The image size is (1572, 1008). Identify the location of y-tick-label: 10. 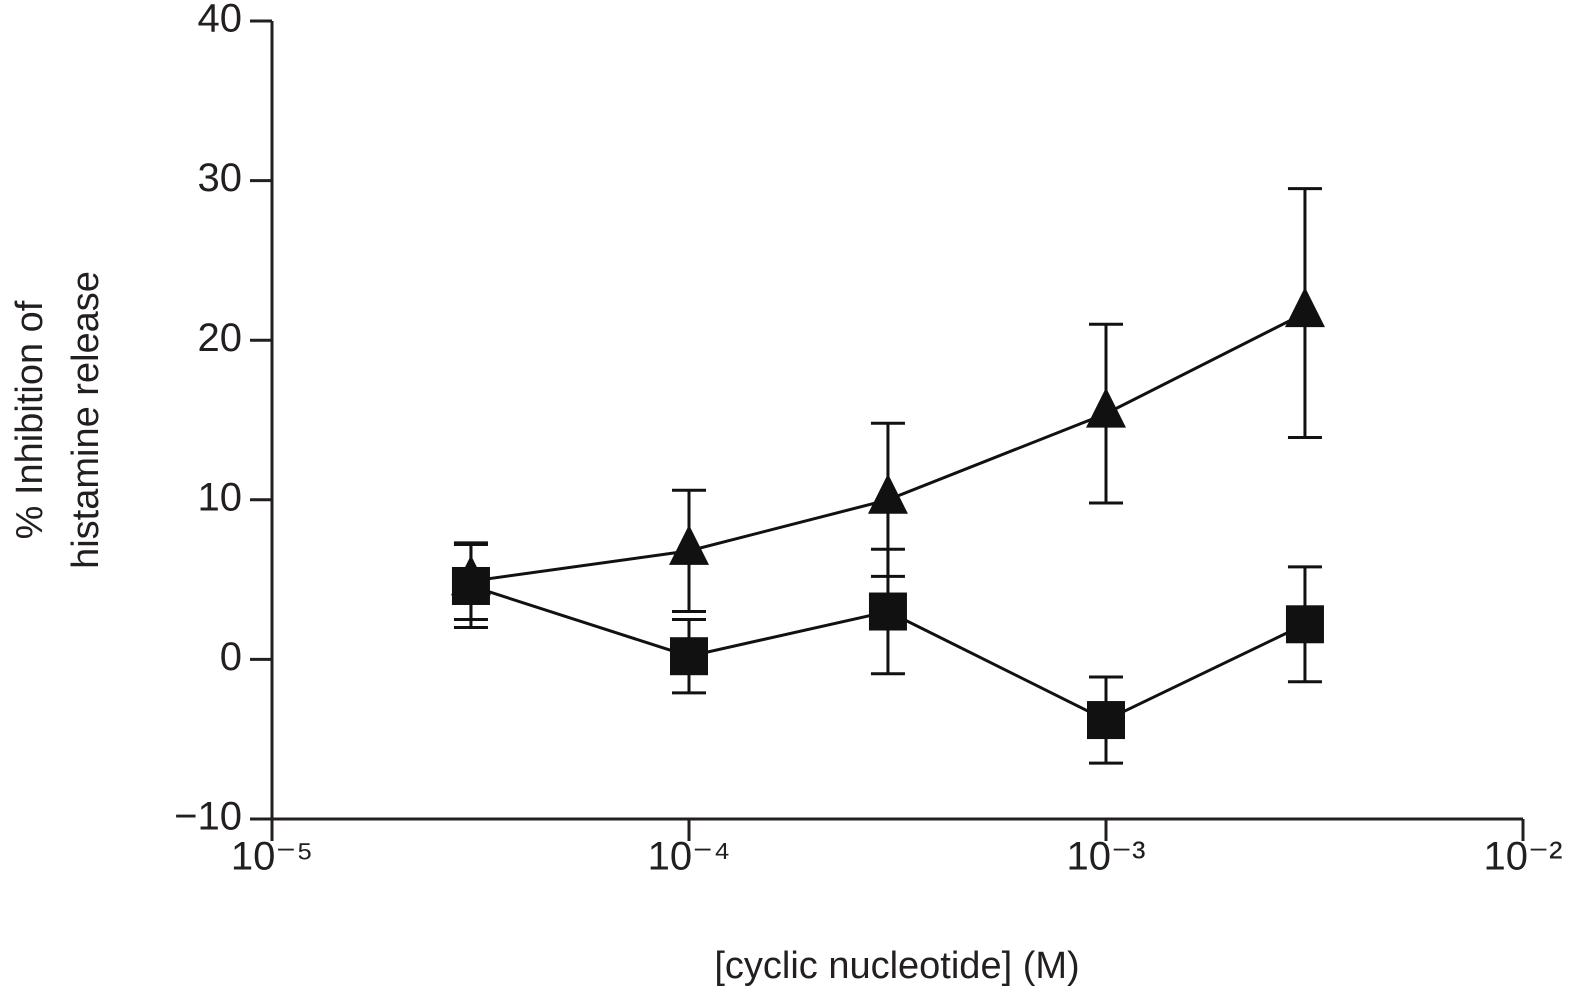
(220, 497).